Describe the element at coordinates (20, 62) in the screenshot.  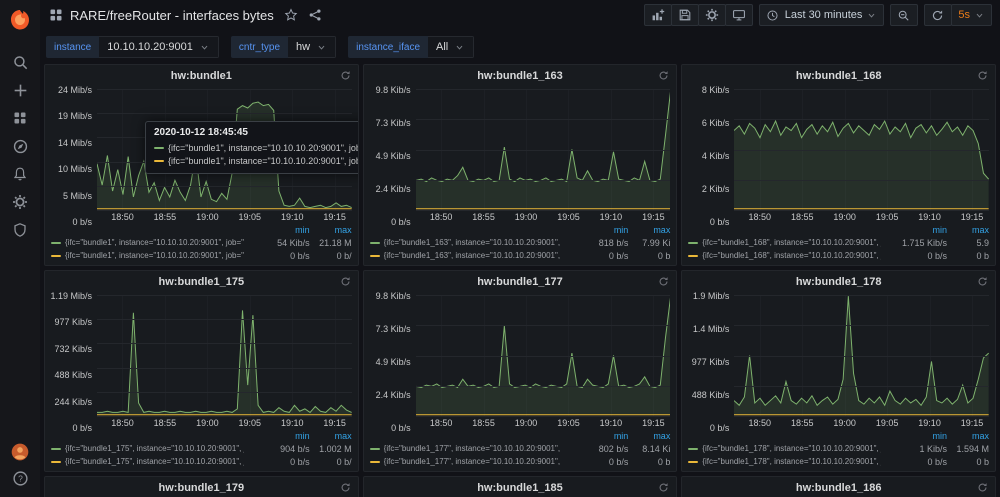
I see `search-icon` at that location.